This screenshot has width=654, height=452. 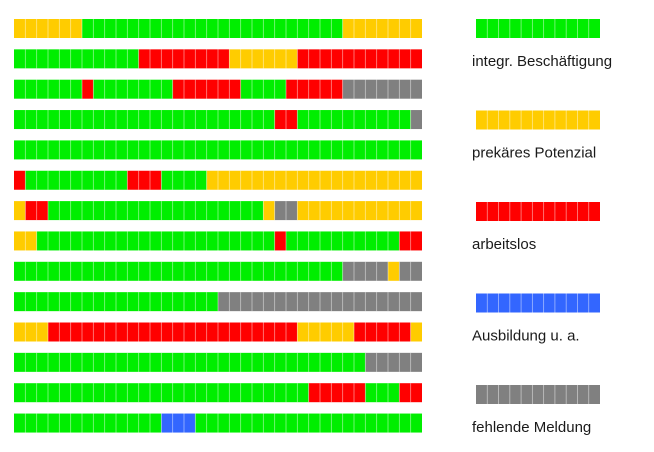 What do you see at coordinates (504, 244) in the screenshot?
I see `legend-label-unemployed: arbeitslos` at bounding box center [504, 244].